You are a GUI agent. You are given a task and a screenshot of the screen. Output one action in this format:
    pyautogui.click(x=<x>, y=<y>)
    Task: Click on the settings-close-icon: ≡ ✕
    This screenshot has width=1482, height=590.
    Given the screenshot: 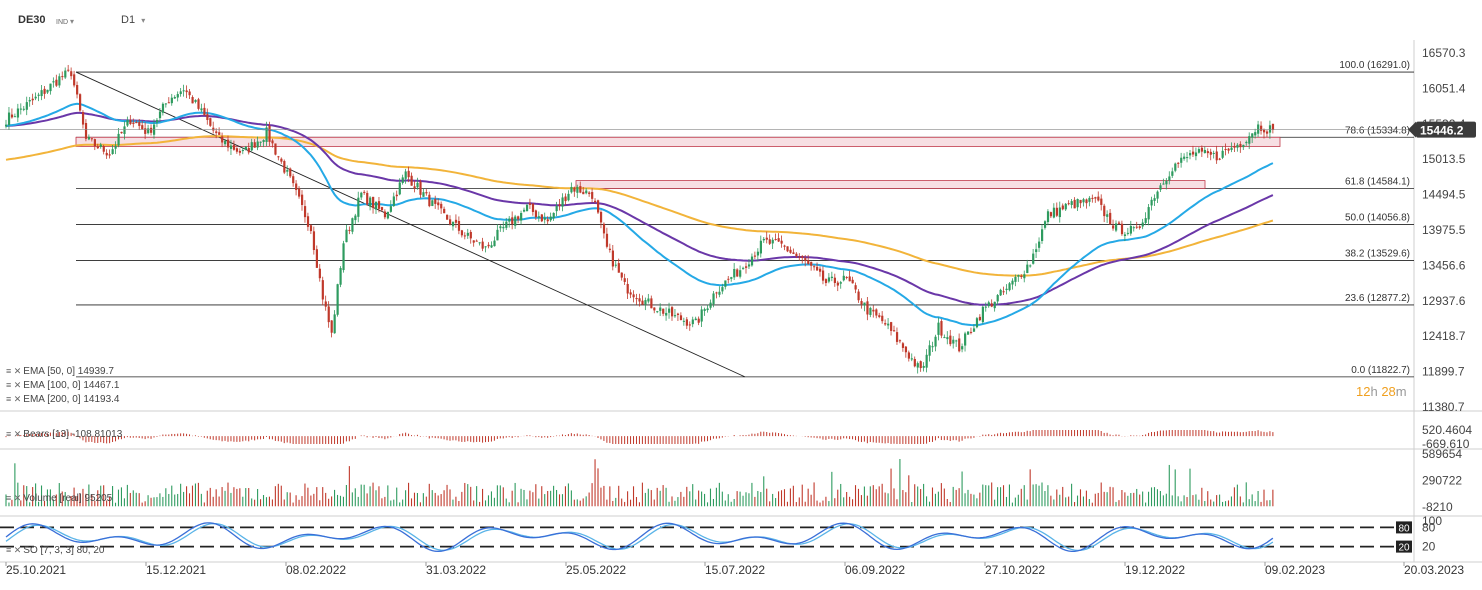 What is the action you would take?
    pyautogui.click(x=14, y=399)
    